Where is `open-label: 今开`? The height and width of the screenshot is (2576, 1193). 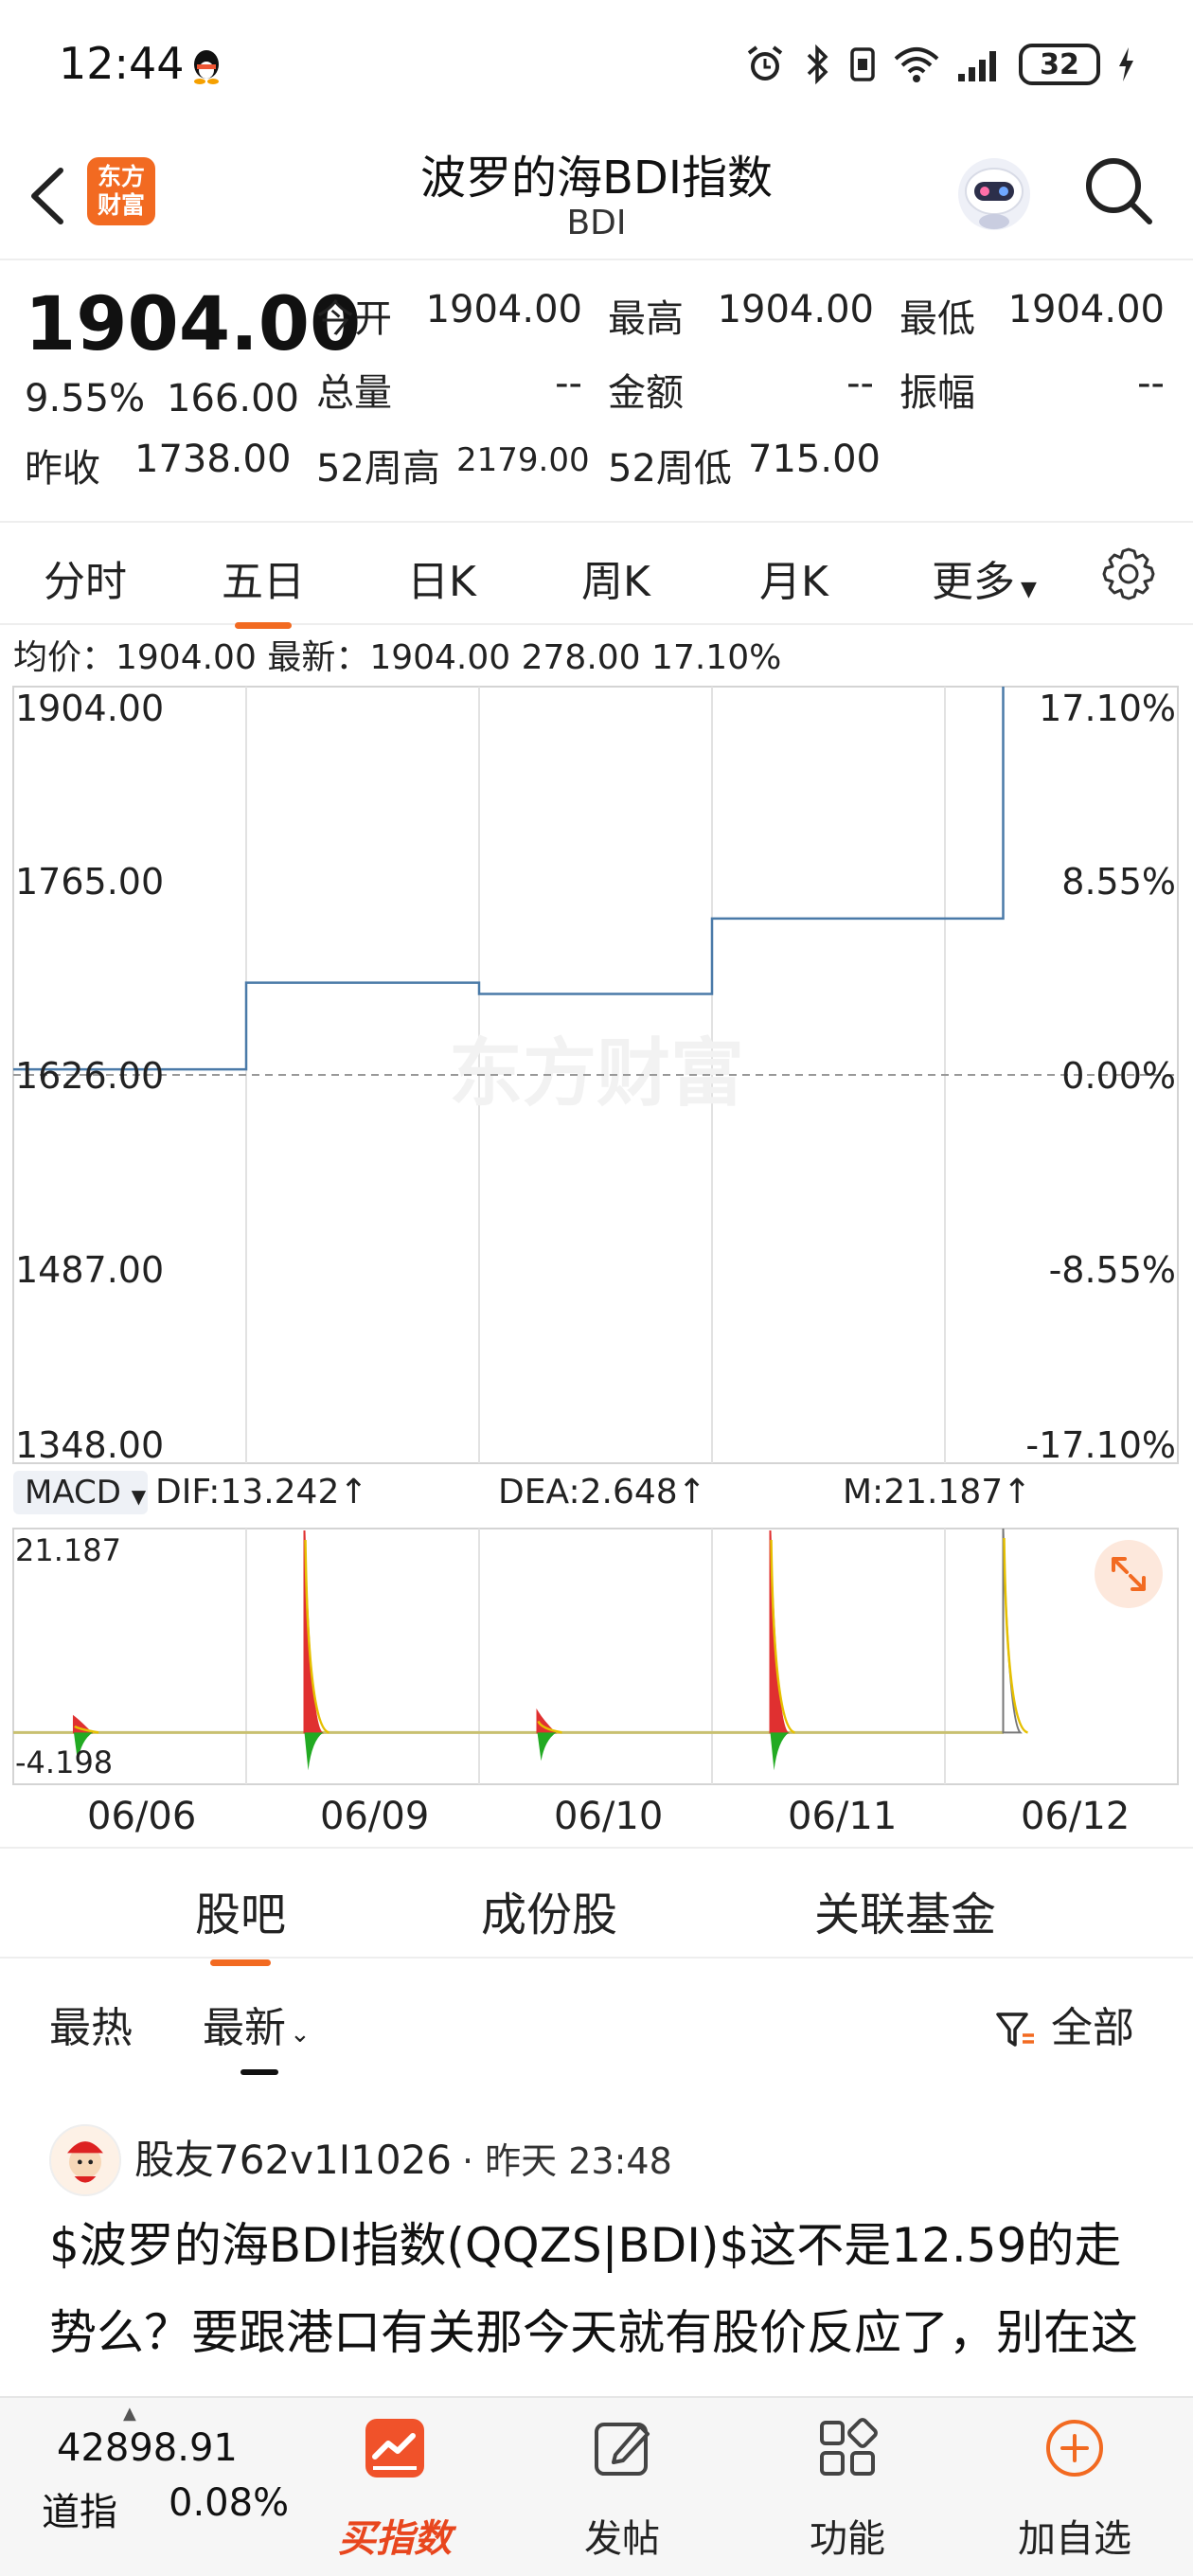
open-label: 今开 is located at coordinates (354, 319).